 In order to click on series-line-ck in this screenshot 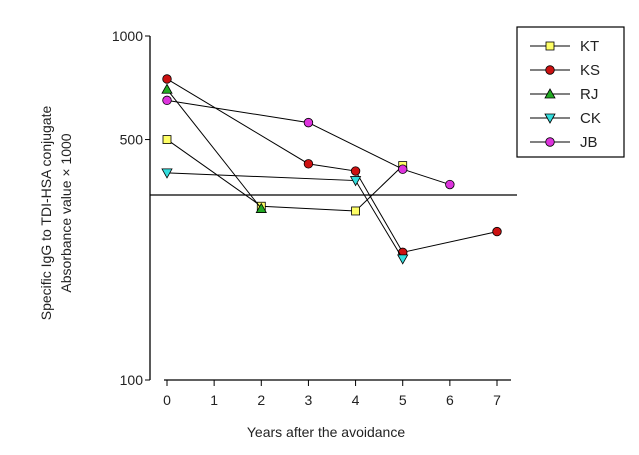, I will do `click(285, 216)`.